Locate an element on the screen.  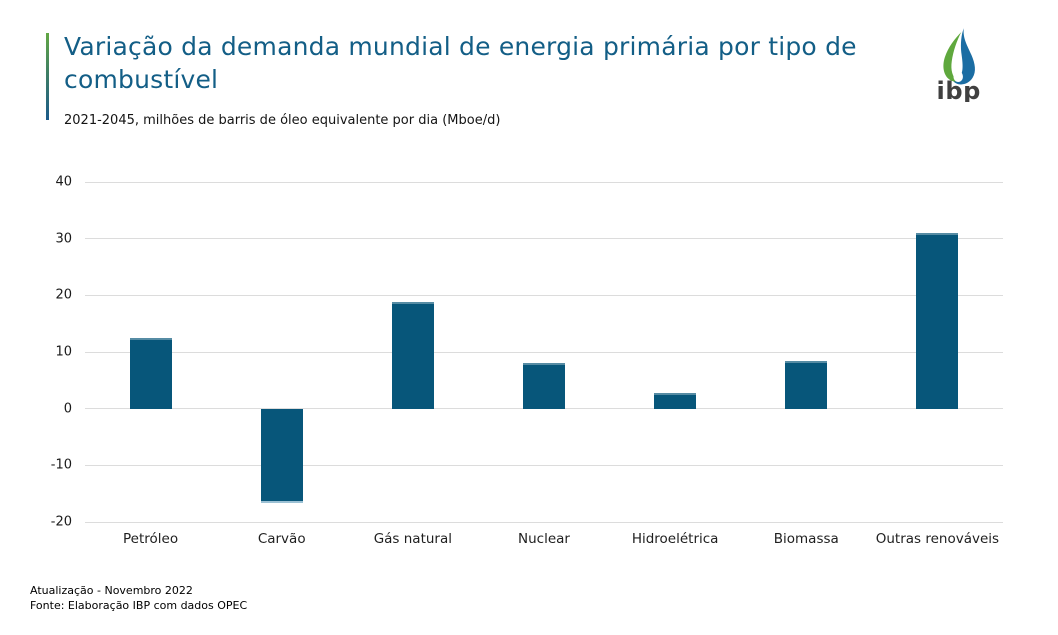
logo-text: ibp is located at coordinates (958, 89).